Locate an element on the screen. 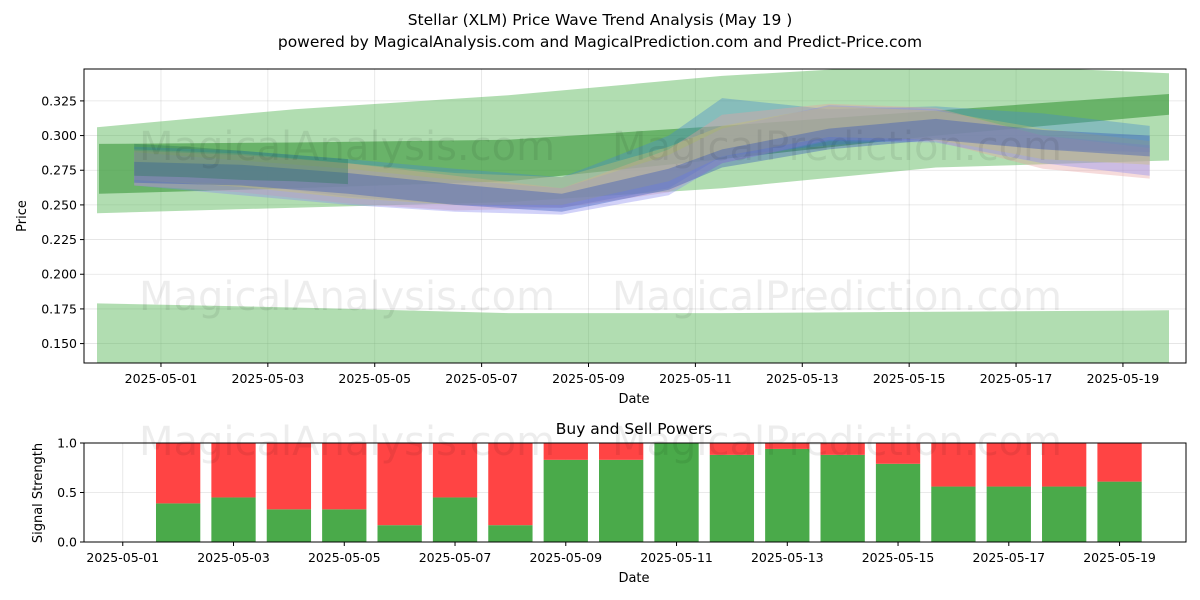 The height and width of the screenshot is (600, 1200). price-xtick-label: 2025-05-11 is located at coordinates (695, 378).